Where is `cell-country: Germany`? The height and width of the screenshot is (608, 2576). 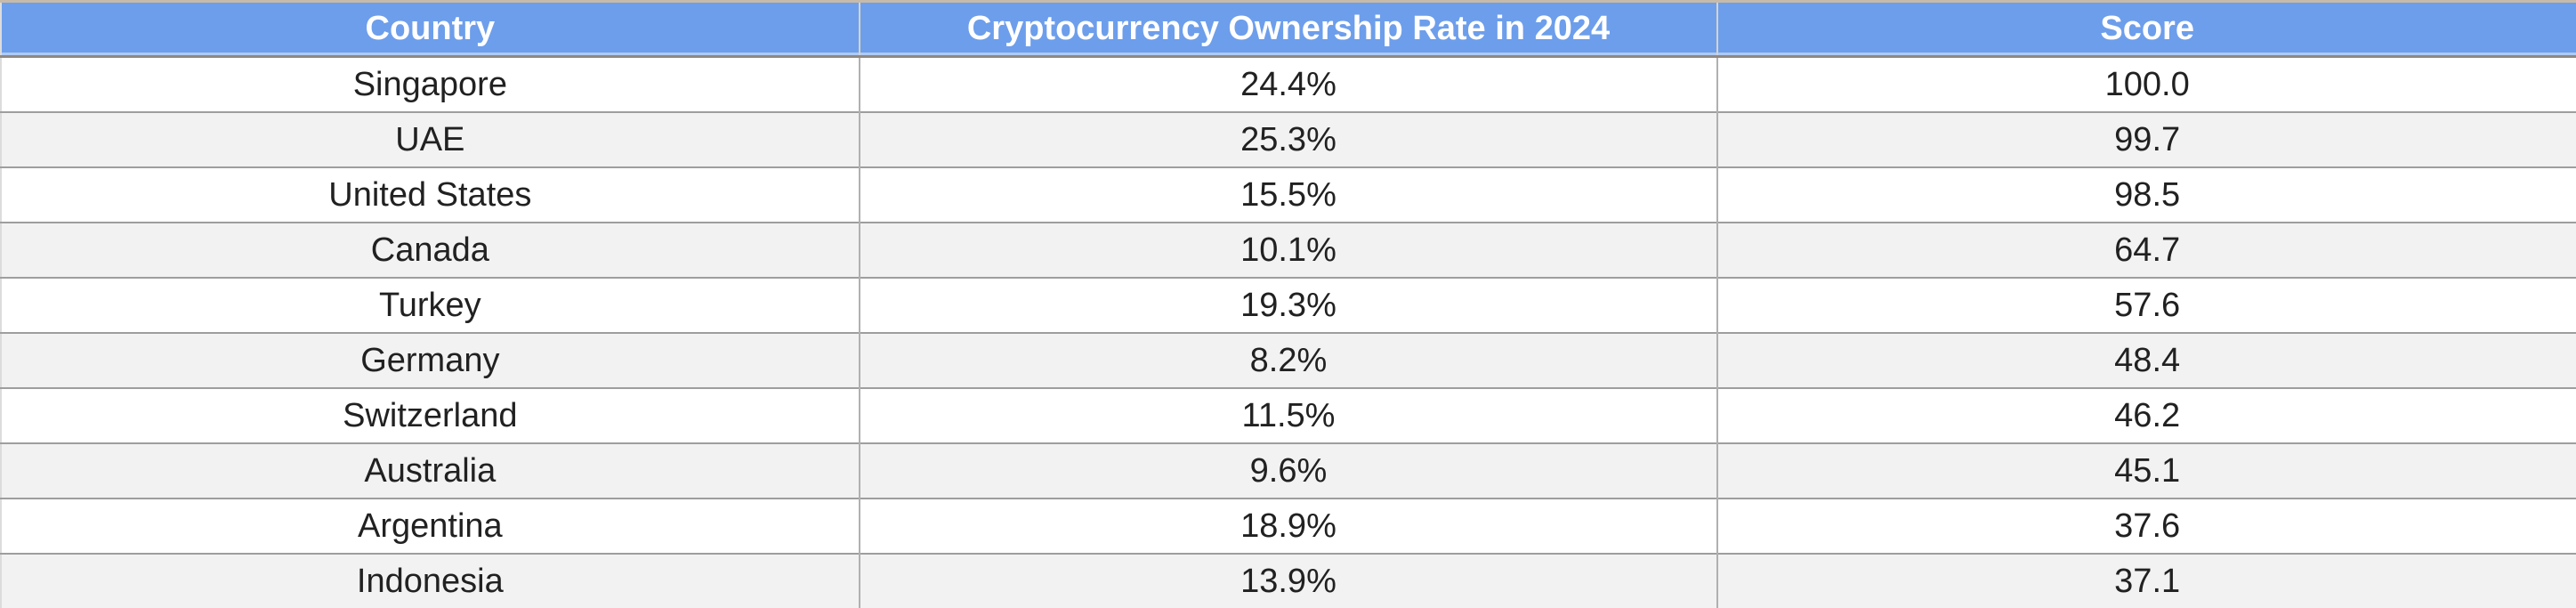
cell-country: Germany is located at coordinates (430, 360).